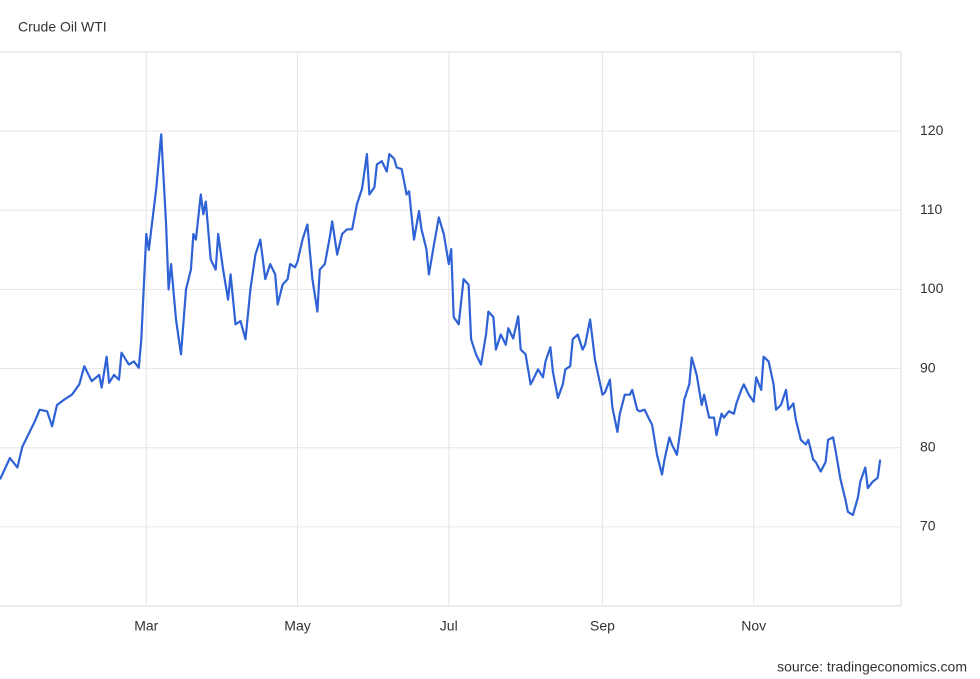 The height and width of the screenshot is (679, 980). I want to click on y-tick-label: 90, so click(928, 367).